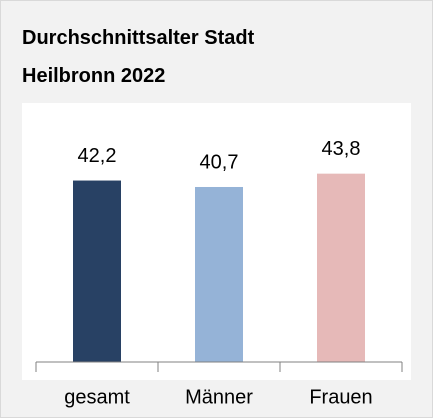 Image resolution: width=433 pixels, height=418 pixels. Describe the element at coordinates (341, 149) in the screenshot. I see `data-label: 43,8` at that location.